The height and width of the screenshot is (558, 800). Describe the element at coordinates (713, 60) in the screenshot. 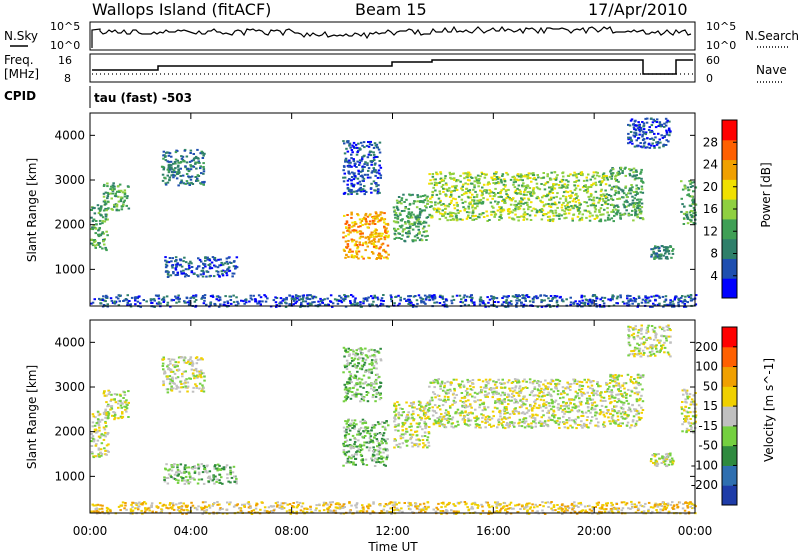

I see `nave-top-tick: 60` at that location.